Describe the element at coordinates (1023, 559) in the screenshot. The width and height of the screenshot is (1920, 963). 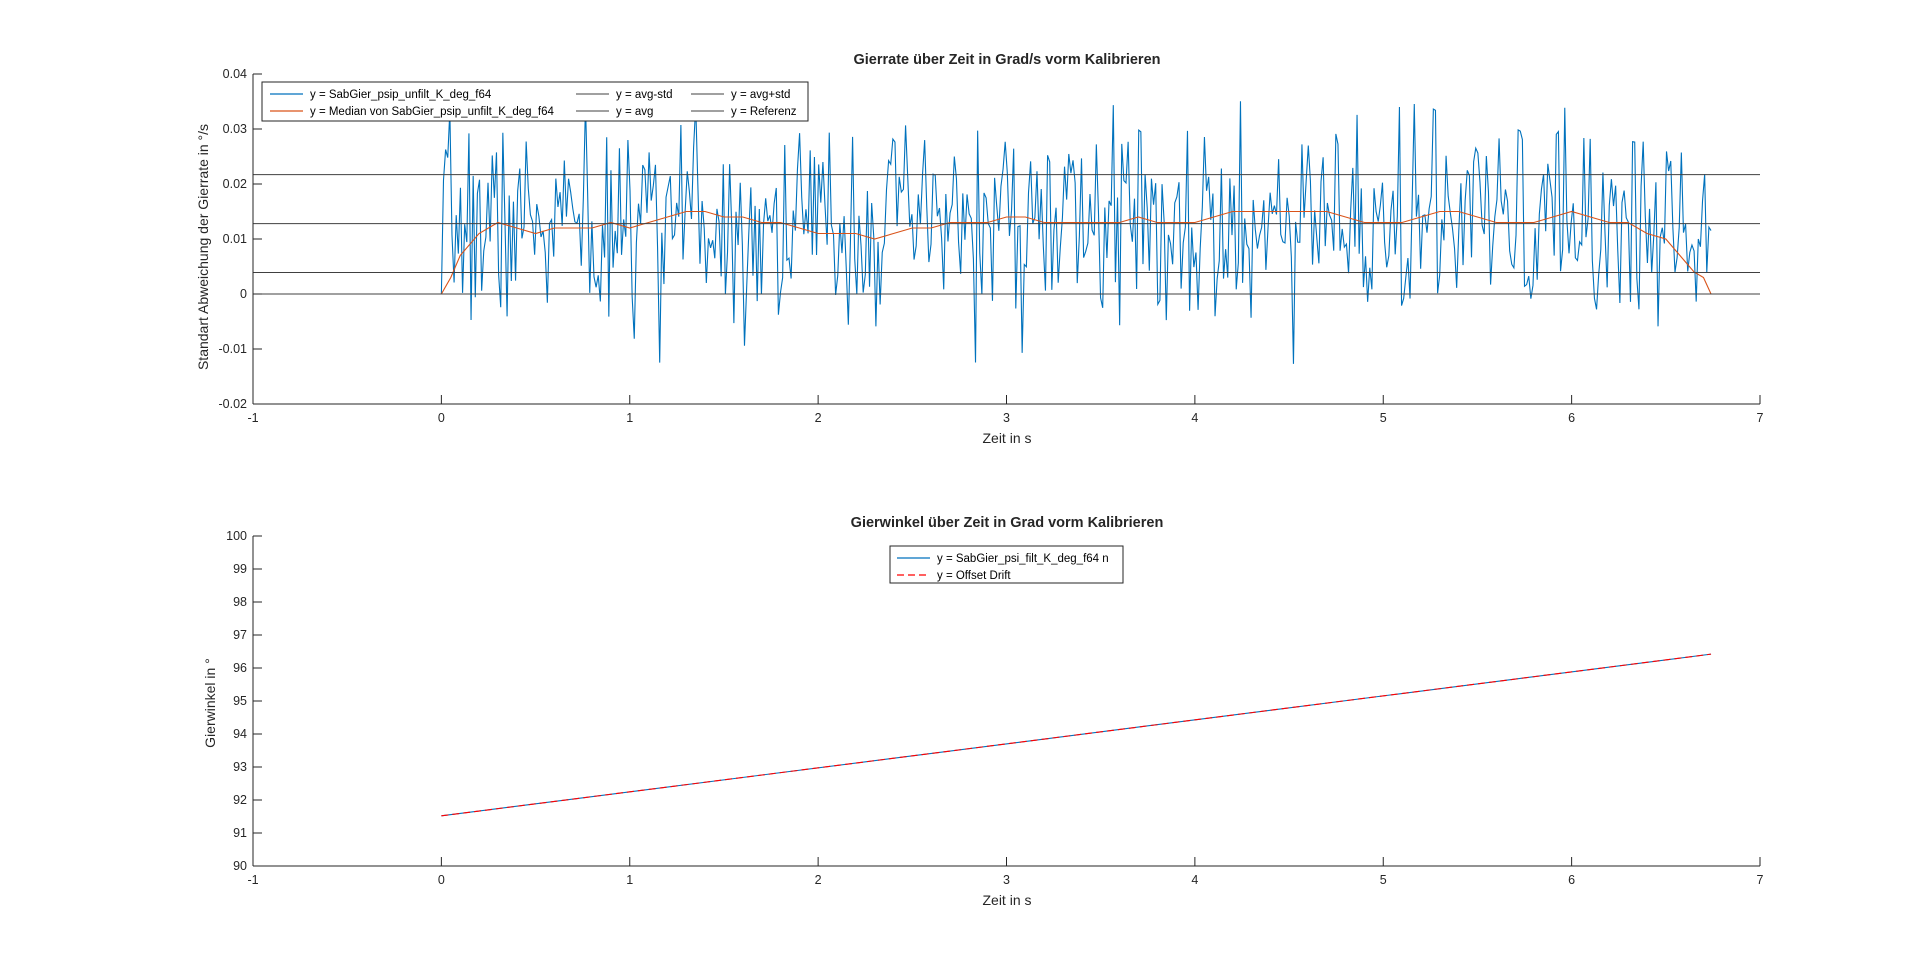
I see `legend-label-psi: y = SabGier_psi_filt_K_deg_f64 n` at that location.